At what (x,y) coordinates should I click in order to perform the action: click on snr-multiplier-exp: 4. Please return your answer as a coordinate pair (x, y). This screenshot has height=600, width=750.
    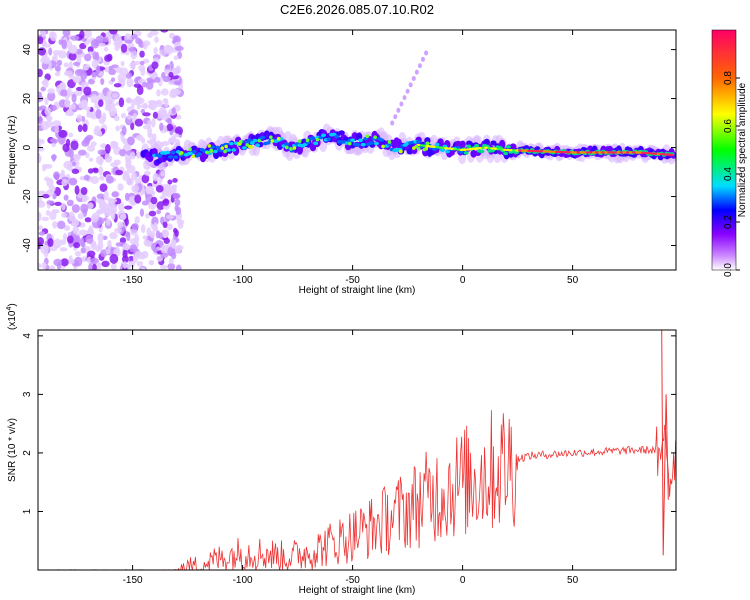
    Looking at the image, I should click on (9, 309).